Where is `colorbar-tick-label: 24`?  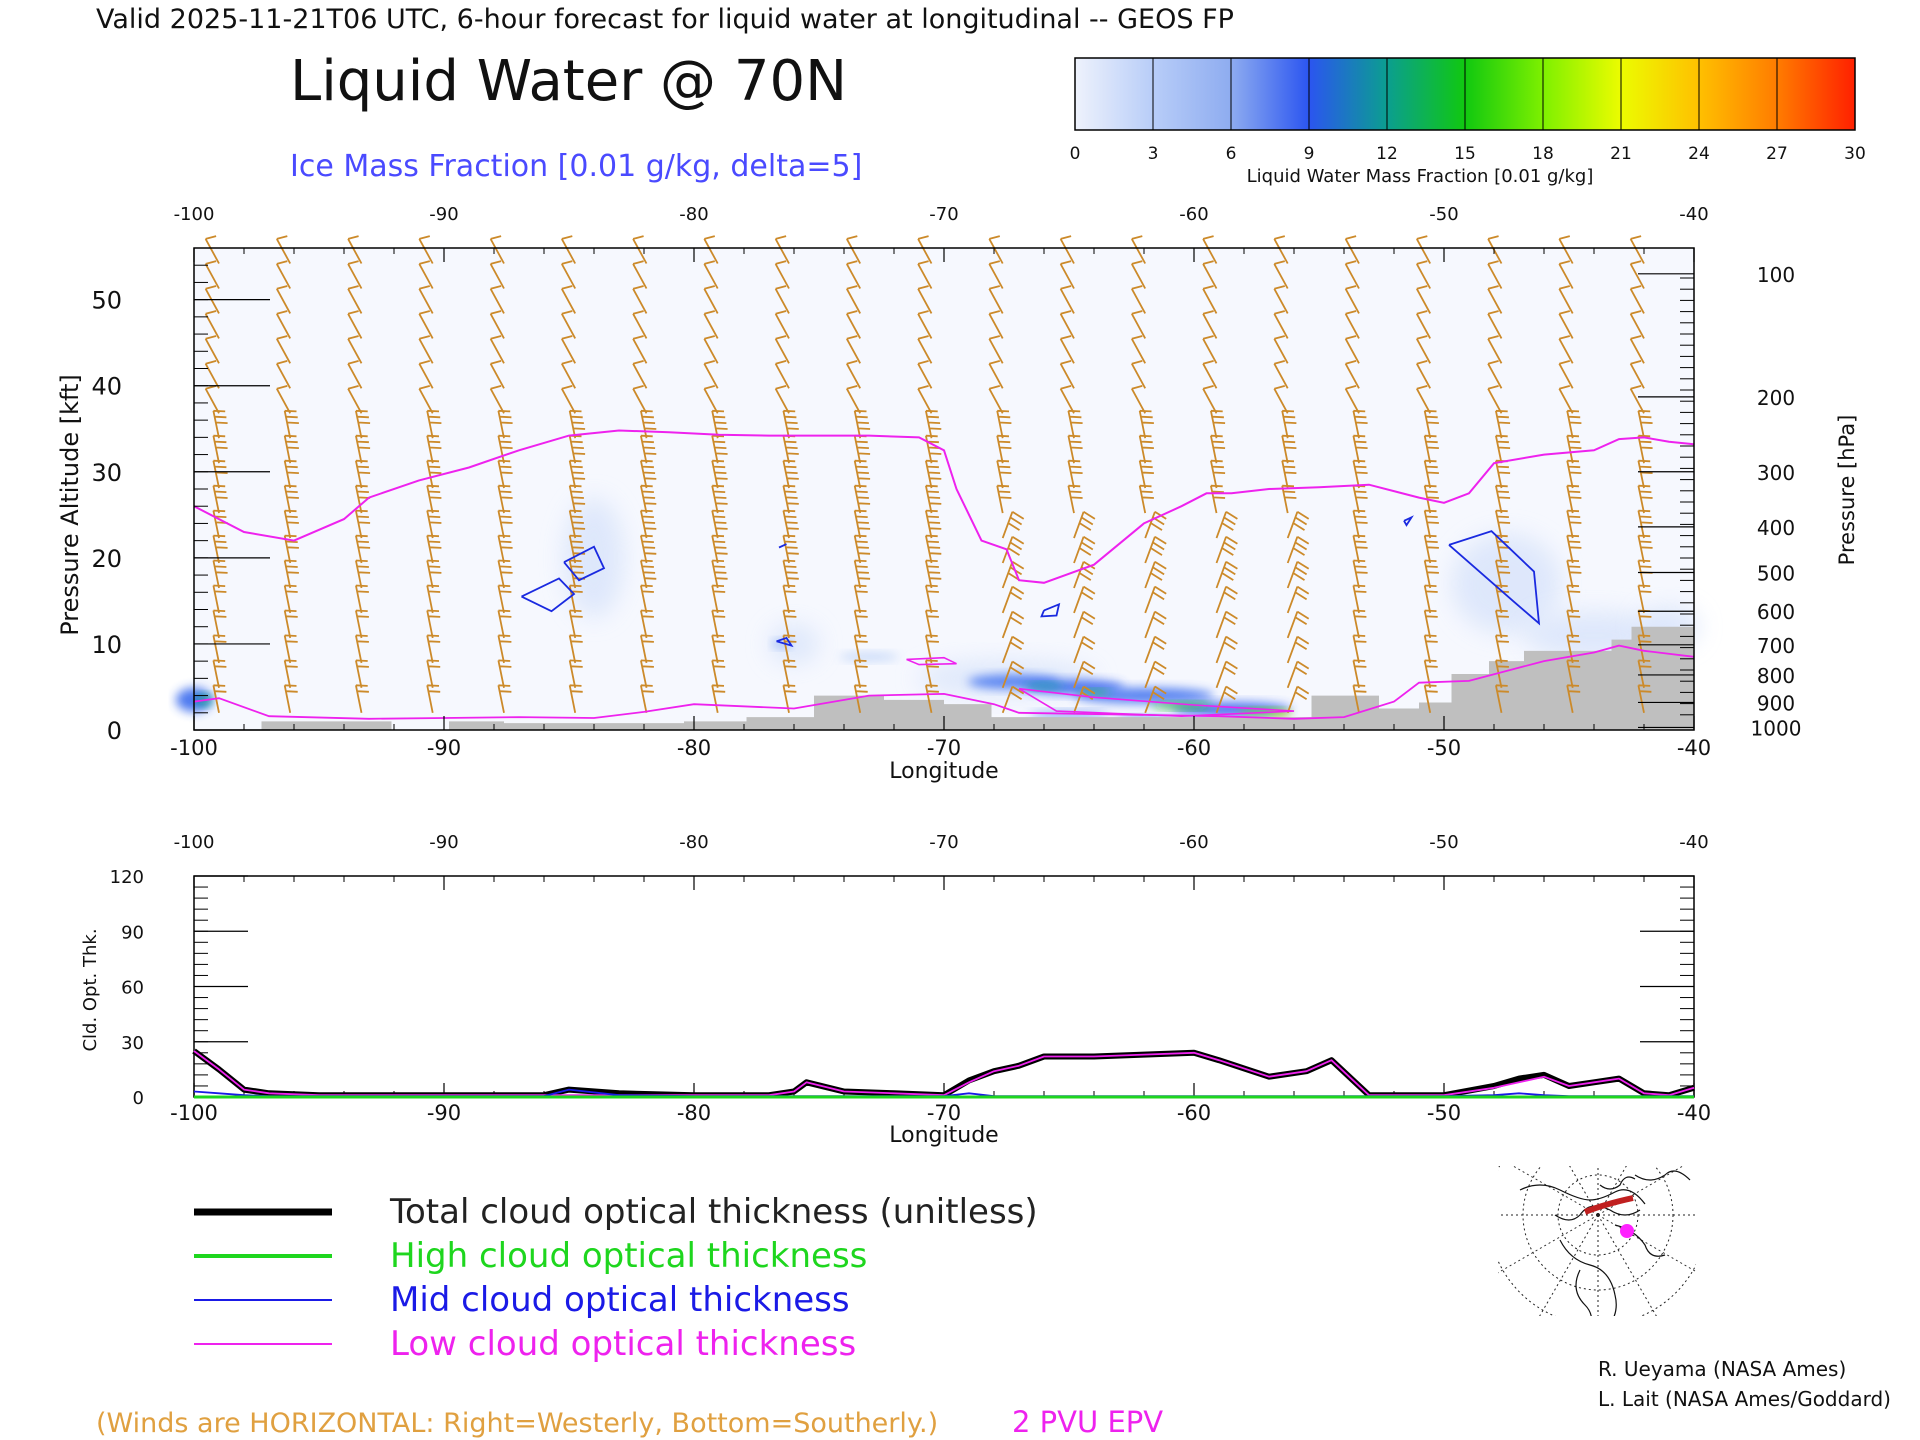 colorbar-tick-label: 24 is located at coordinates (1699, 154).